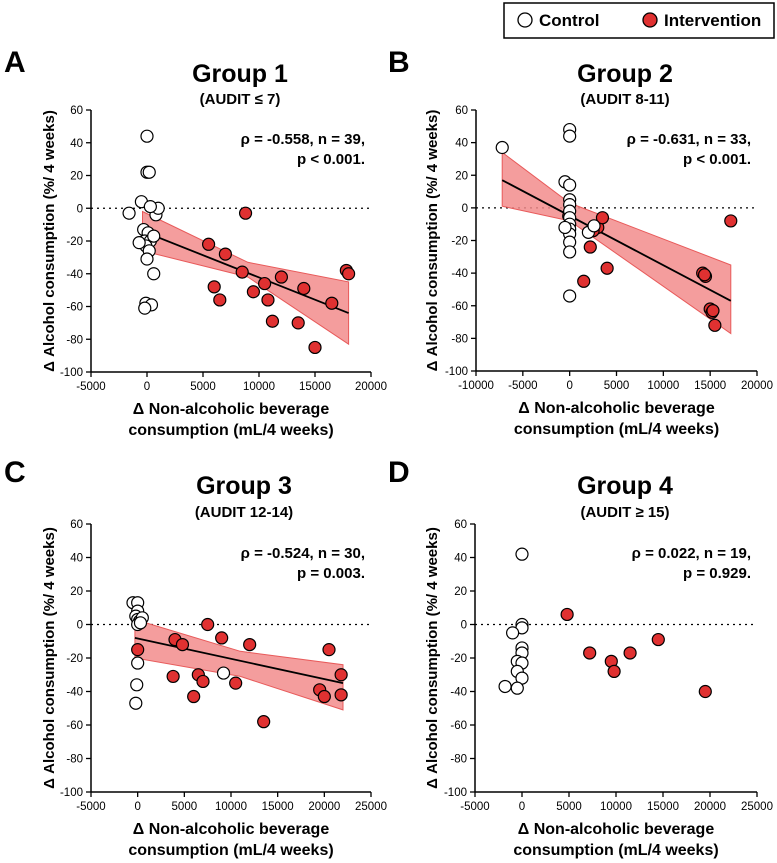 The height and width of the screenshot is (863, 777). I want to click on legend-frame, so click(639, 20).